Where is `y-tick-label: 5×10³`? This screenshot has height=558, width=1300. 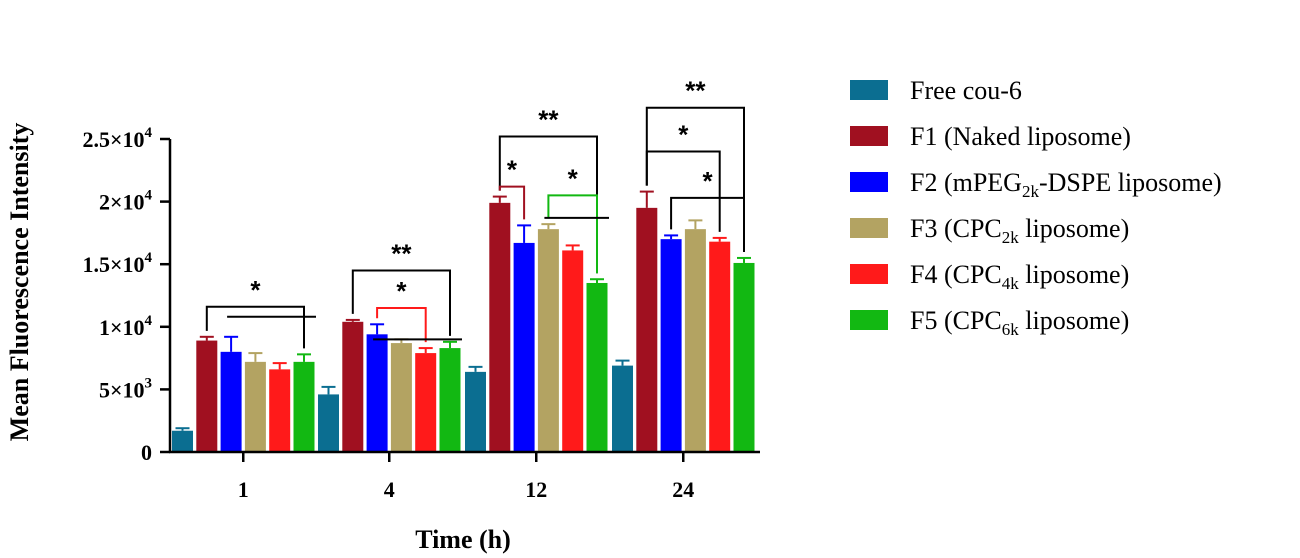
y-tick-label: 5×10³ is located at coordinates (125, 388).